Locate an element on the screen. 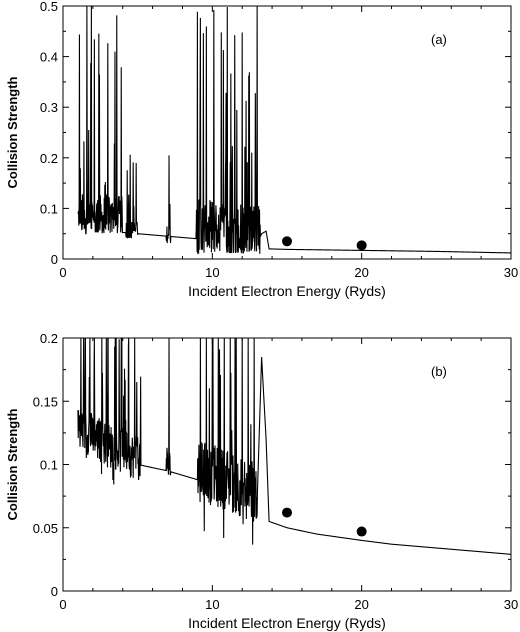 The height and width of the screenshot is (632, 520). panel-label: (a) is located at coordinates (439, 39).